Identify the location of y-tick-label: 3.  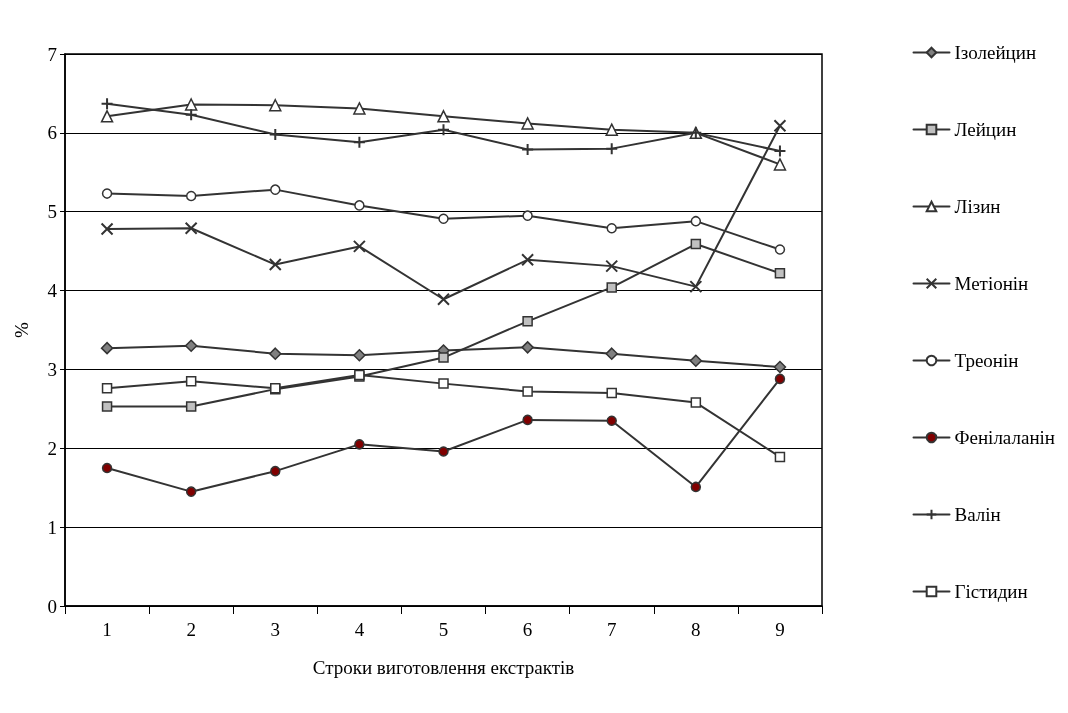
(52, 369).